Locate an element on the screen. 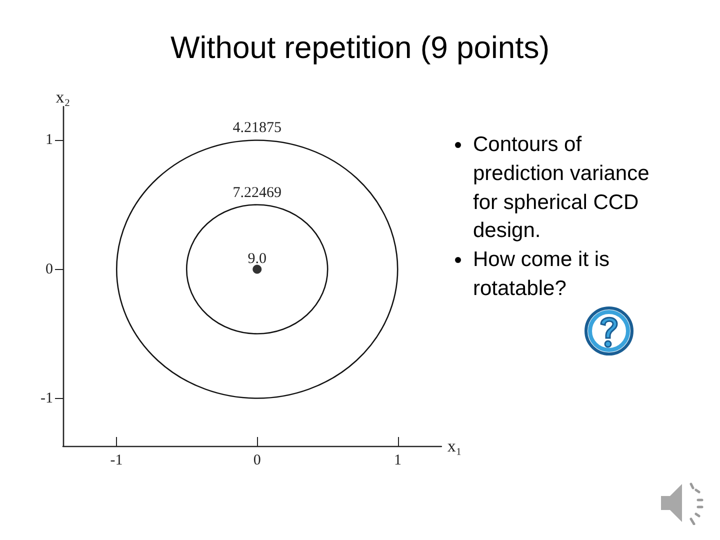 Image resolution: width=720 pixels, height=540 pixels. annotation: 7.22469 is located at coordinates (257, 193).